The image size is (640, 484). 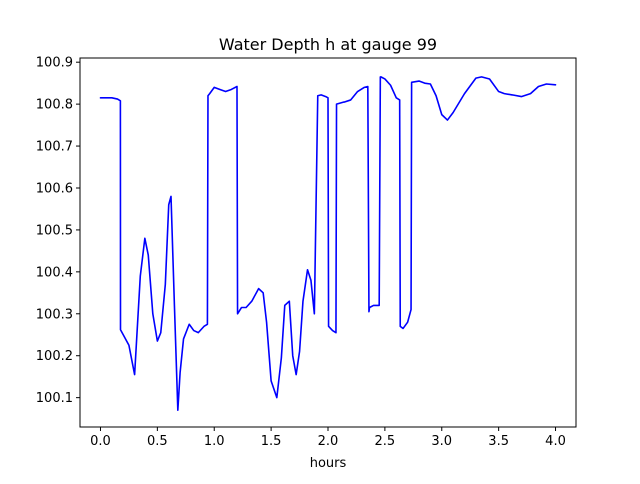 What do you see at coordinates (328, 441) in the screenshot?
I see `x-tick-label: 2.0` at bounding box center [328, 441].